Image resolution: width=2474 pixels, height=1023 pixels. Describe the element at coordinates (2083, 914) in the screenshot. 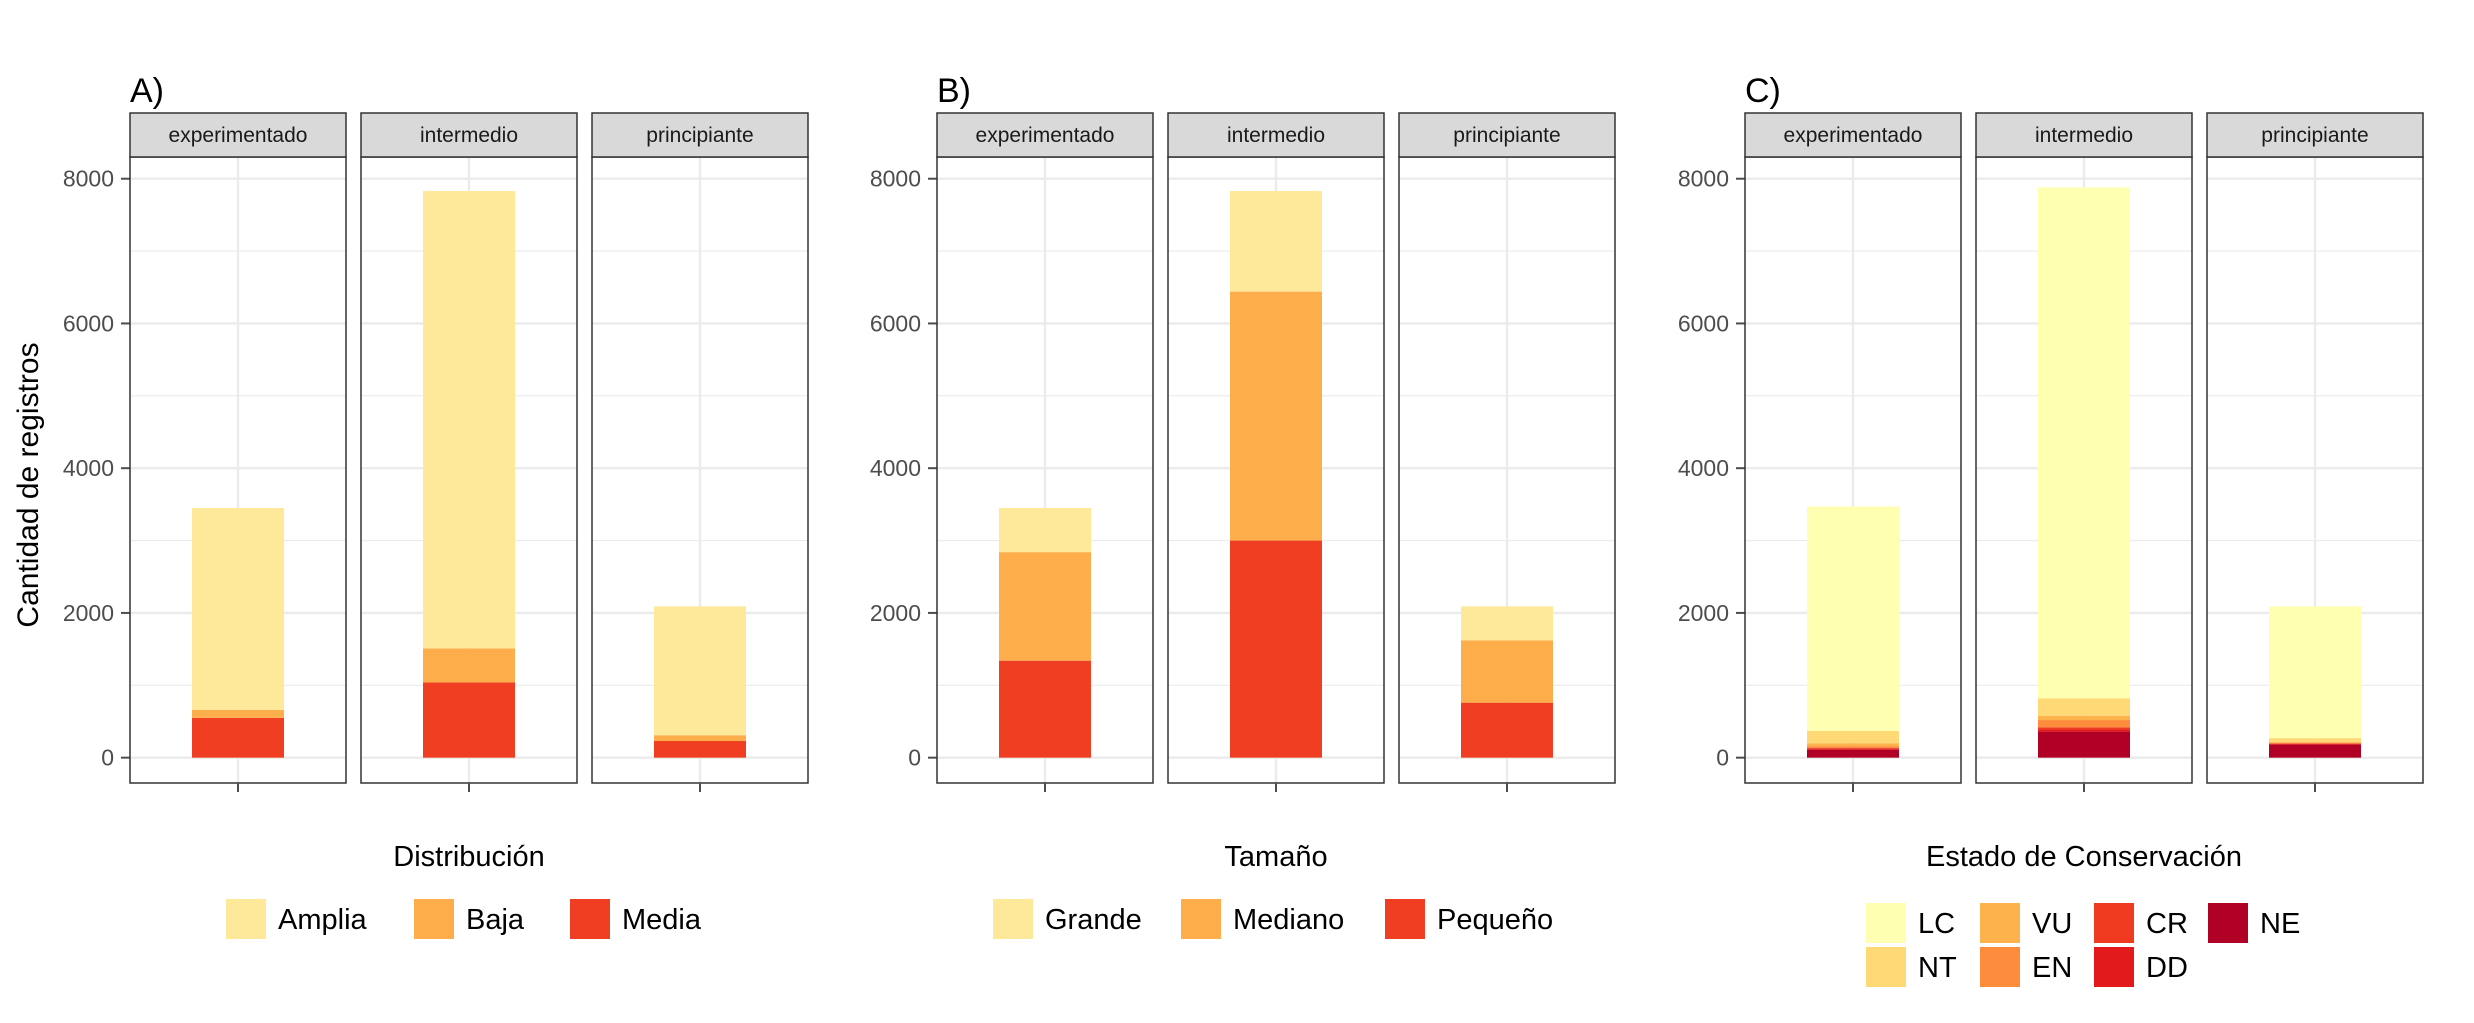

I see `legend: Estado de Conservación LC NT VU EN CR DD NE` at that location.